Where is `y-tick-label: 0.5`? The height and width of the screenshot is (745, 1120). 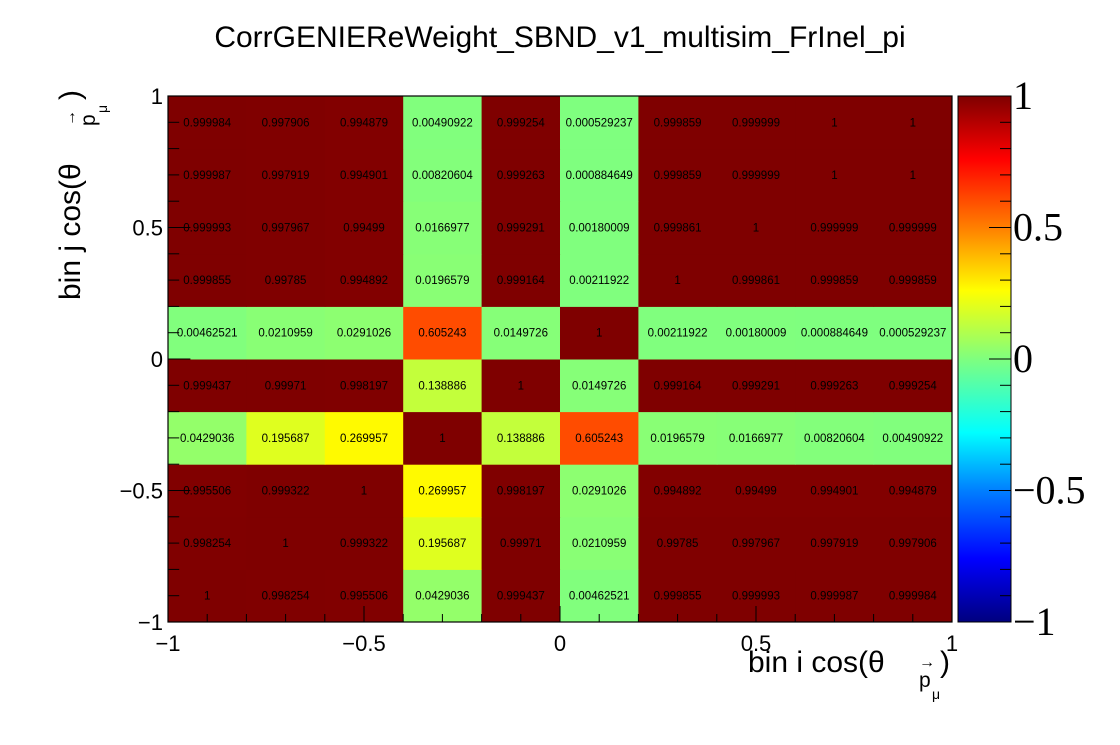 y-tick-label: 0.5 is located at coordinates (147, 228).